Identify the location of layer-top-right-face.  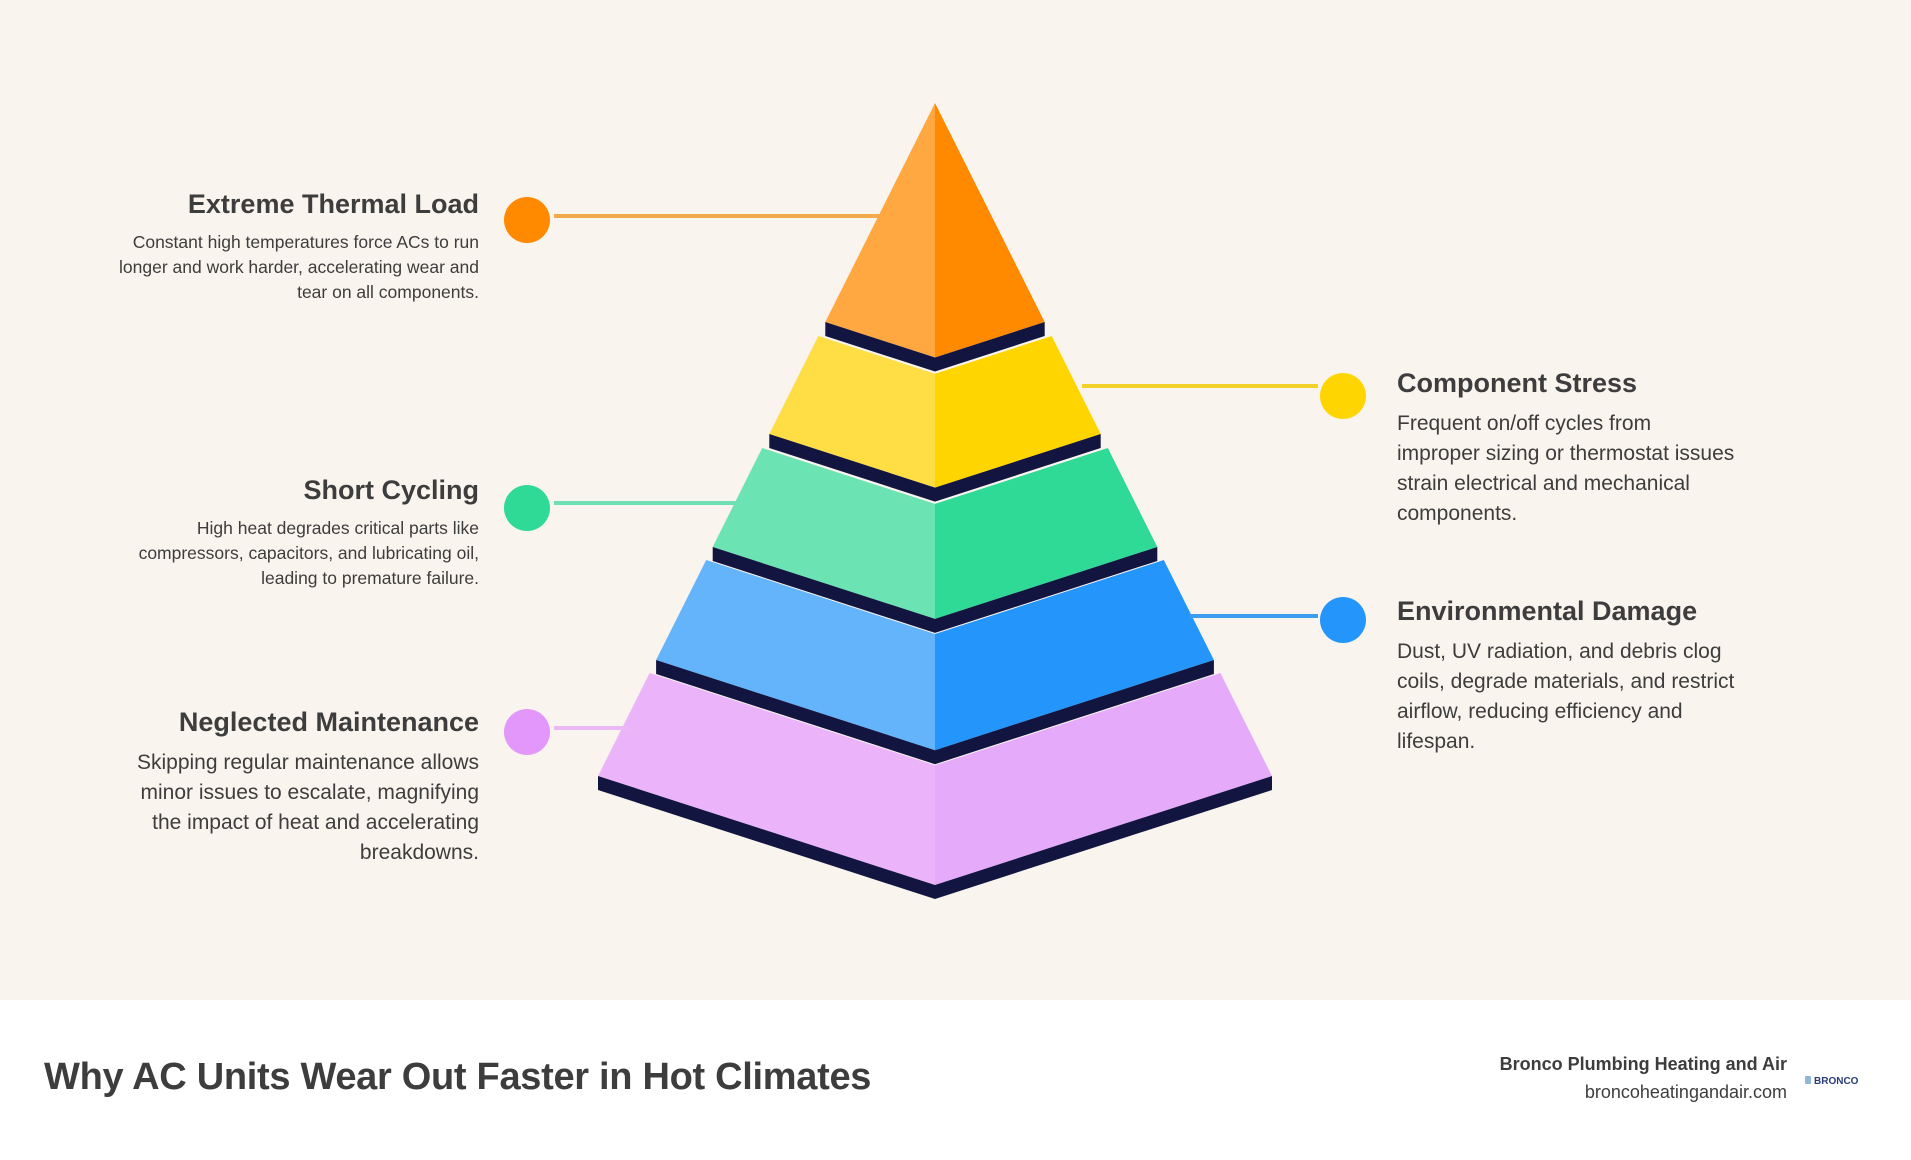
(990, 230).